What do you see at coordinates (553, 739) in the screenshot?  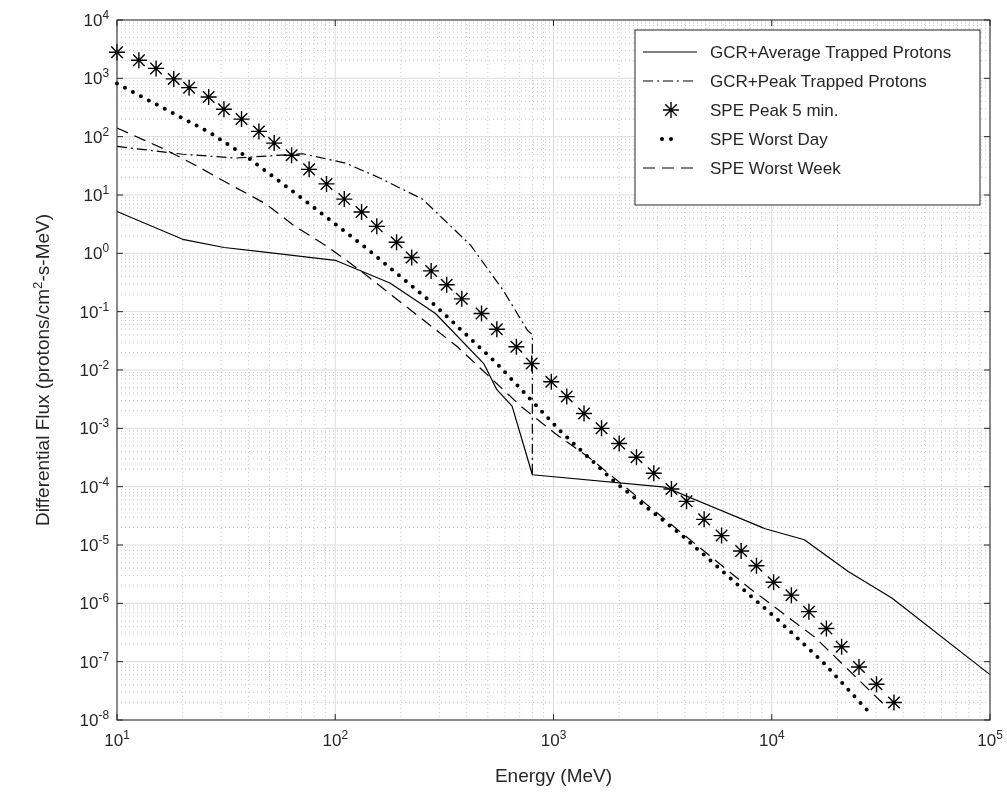 I see `x-tick-label: 10$^{3}$` at bounding box center [553, 739].